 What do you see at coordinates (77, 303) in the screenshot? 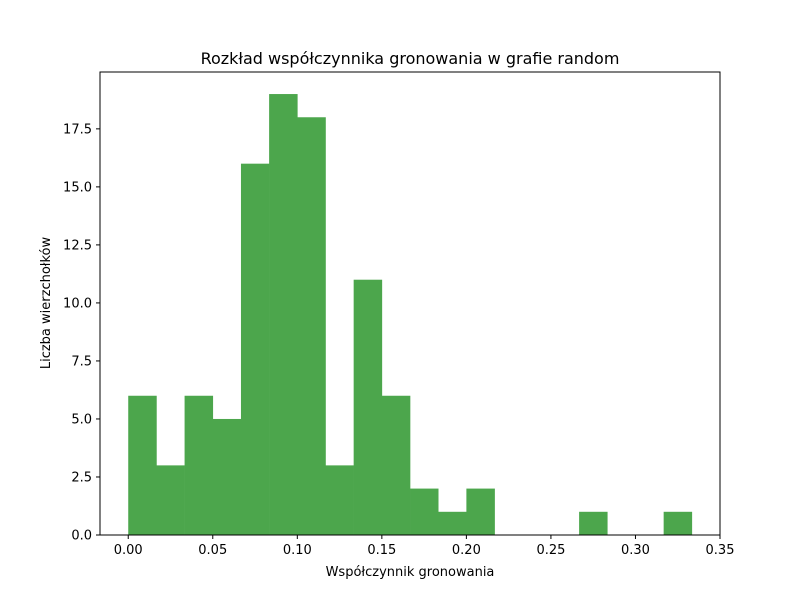
I see `y-tick-label: 10.0` at bounding box center [77, 303].